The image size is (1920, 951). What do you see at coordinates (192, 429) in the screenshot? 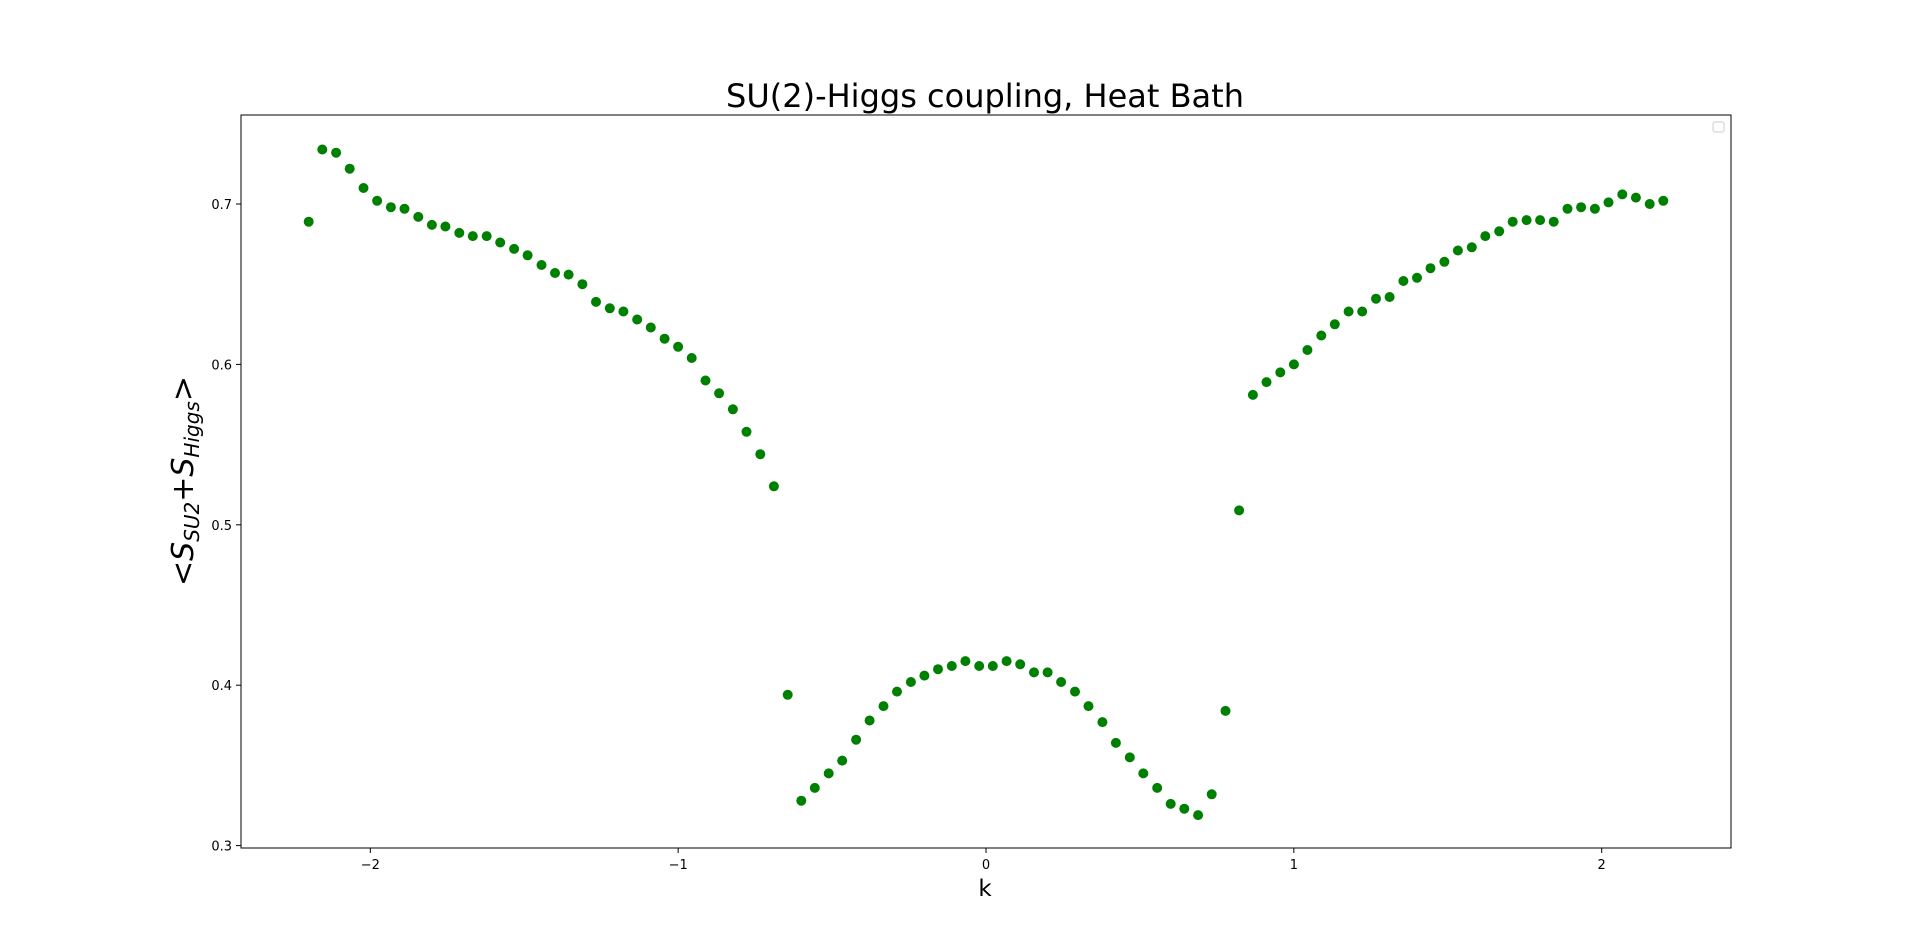
I see `y-label-s2-sub: Higgs` at bounding box center [192, 429].